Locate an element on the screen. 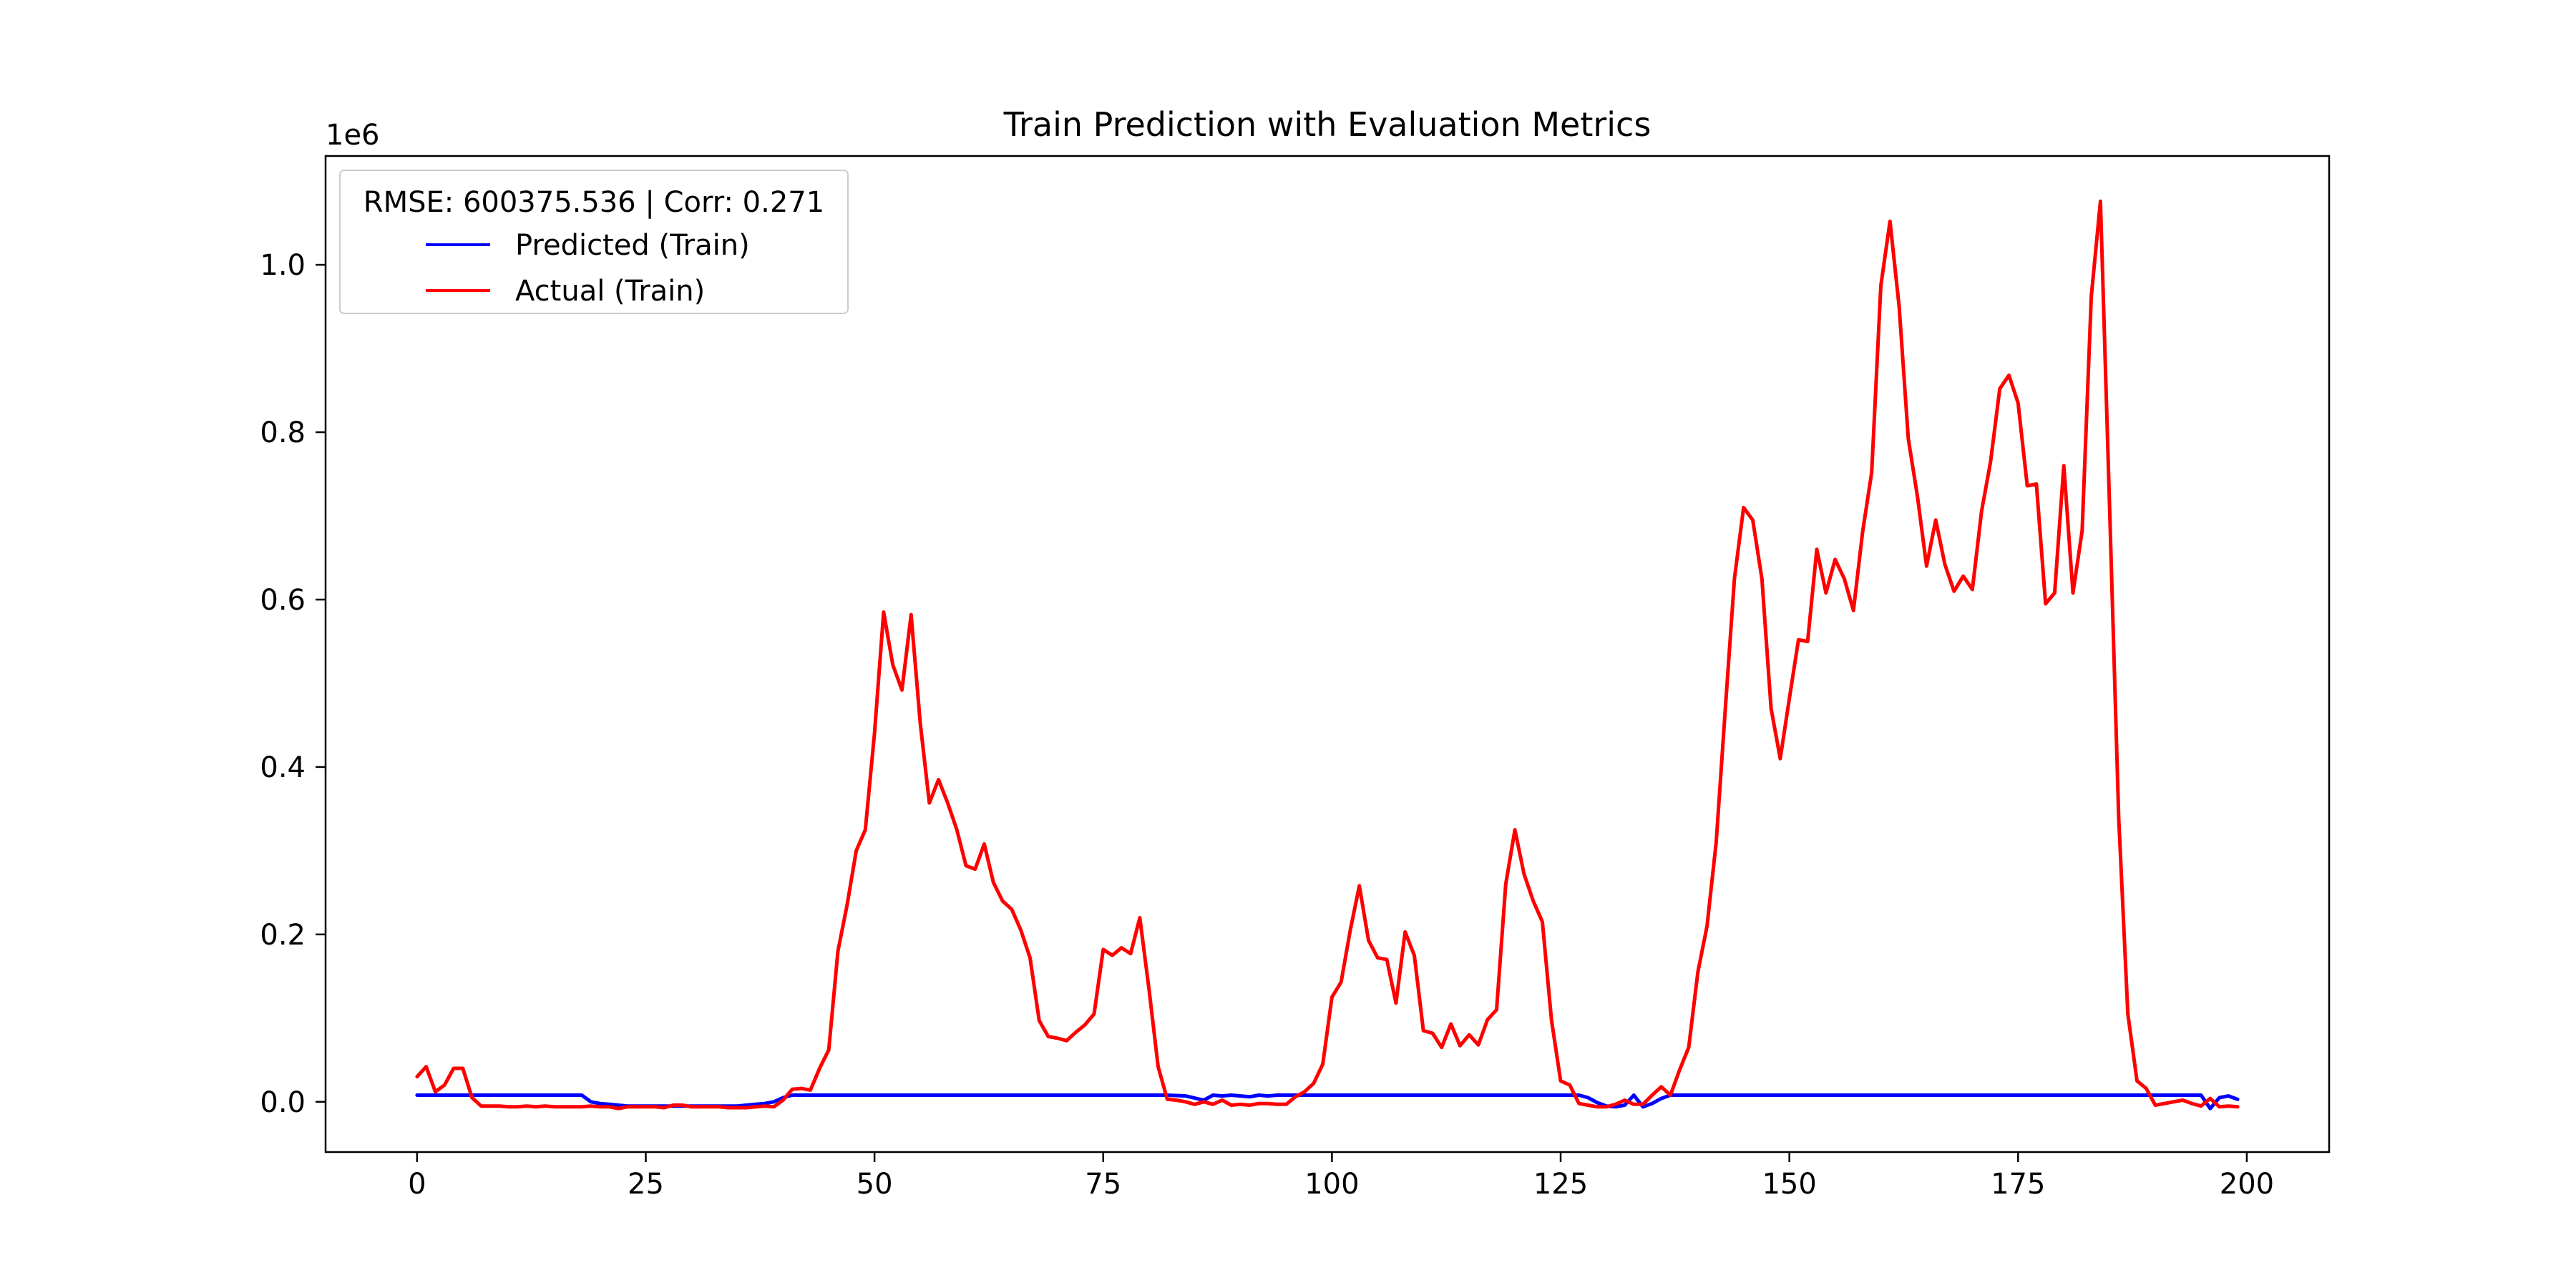 Image resolution: width=2576 pixels, height=1288 pixels. x-tick-label: 0 is located at coordinates (417, 1184).